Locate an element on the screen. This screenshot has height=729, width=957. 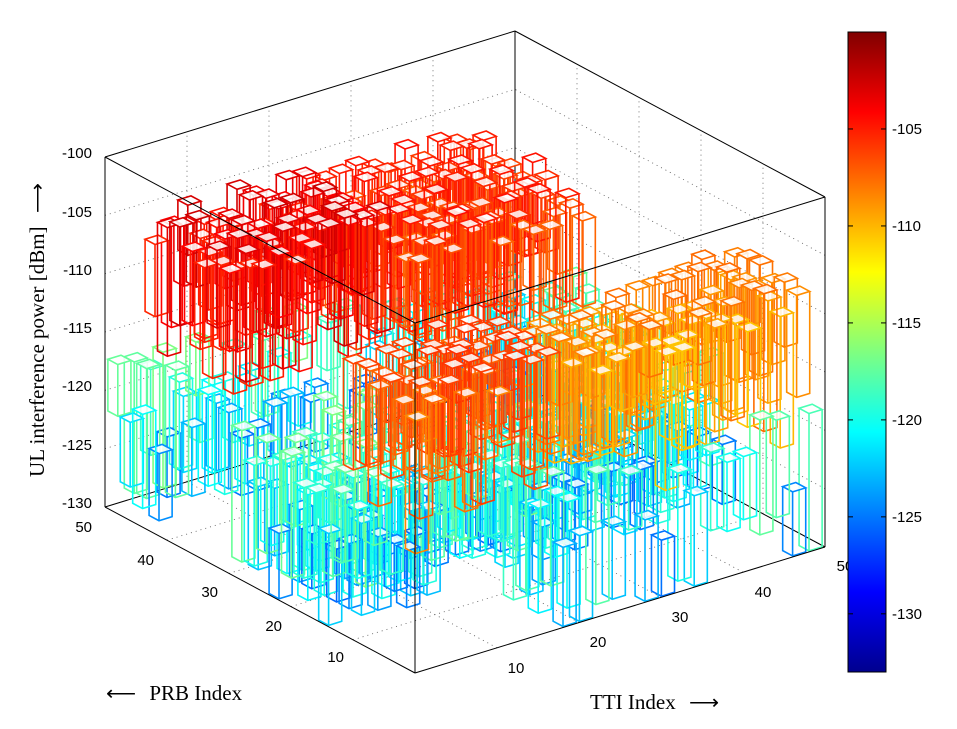
z-tick-label: -125 is located at coordinates (77, 445).